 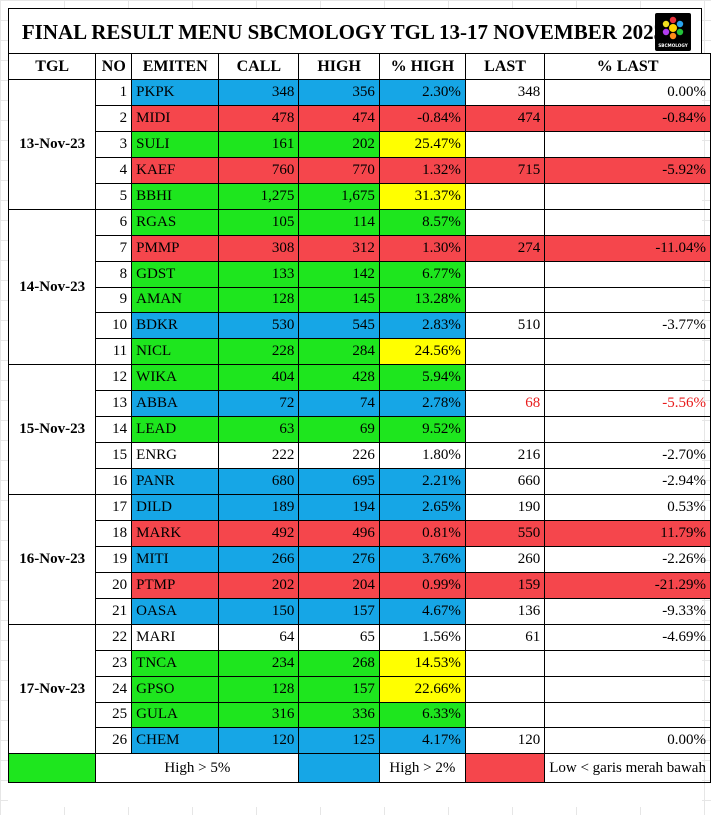 What do you see at coordinates (422, 533) in the screenshot?
I see `pct-high-cell: 0.81%` at bounding box center [422, 533].